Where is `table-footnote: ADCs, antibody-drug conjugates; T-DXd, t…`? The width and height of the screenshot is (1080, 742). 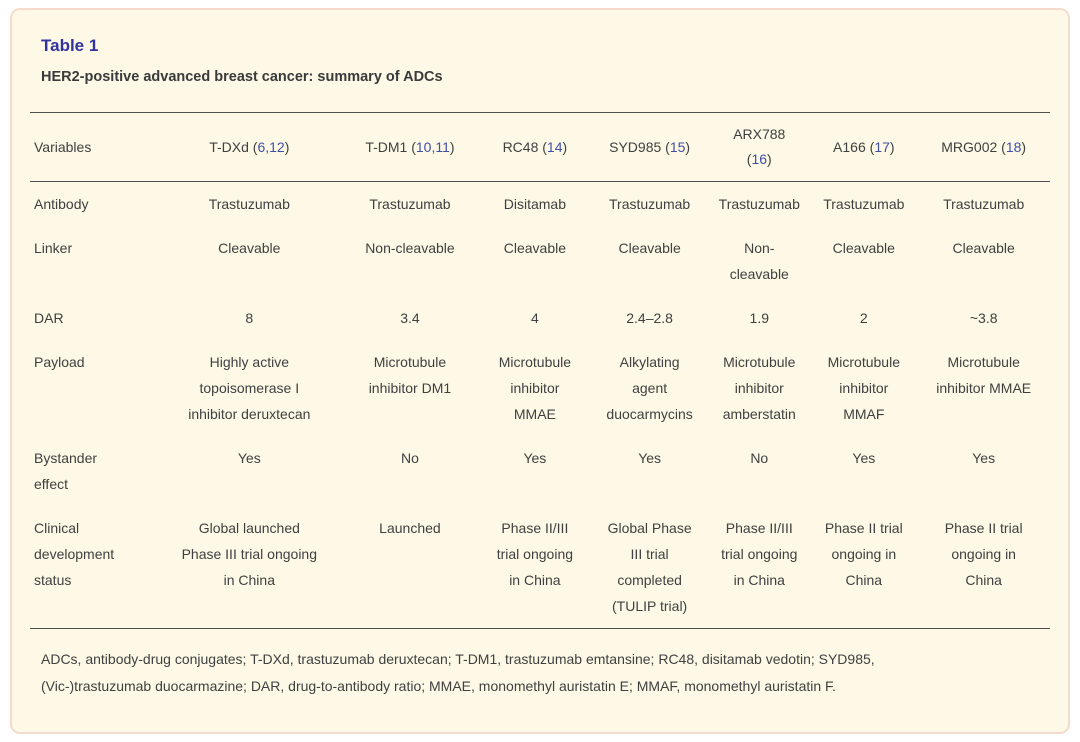 table-footnote: ADCs, antibody-drug conjugates; T-DXd, t… is located at coordinates (458, 672).